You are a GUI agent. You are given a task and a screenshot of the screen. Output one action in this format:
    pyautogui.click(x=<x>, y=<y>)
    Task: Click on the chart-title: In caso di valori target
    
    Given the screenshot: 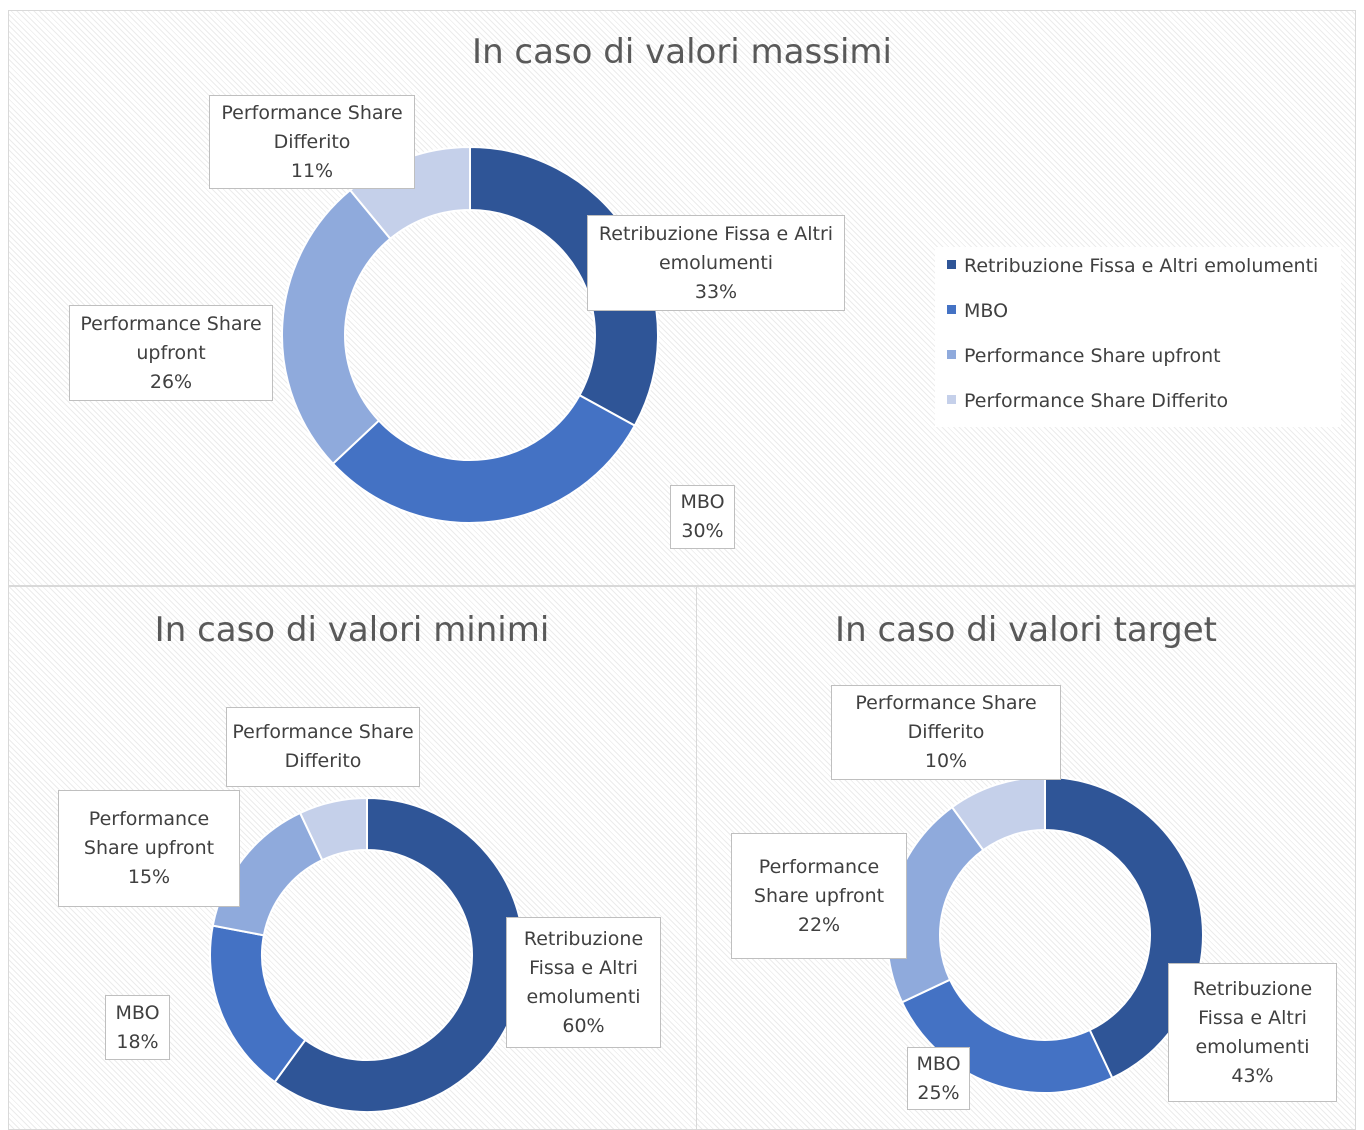 What is the action you would take?
    pyautogui.click(x=1026, y=630)
    